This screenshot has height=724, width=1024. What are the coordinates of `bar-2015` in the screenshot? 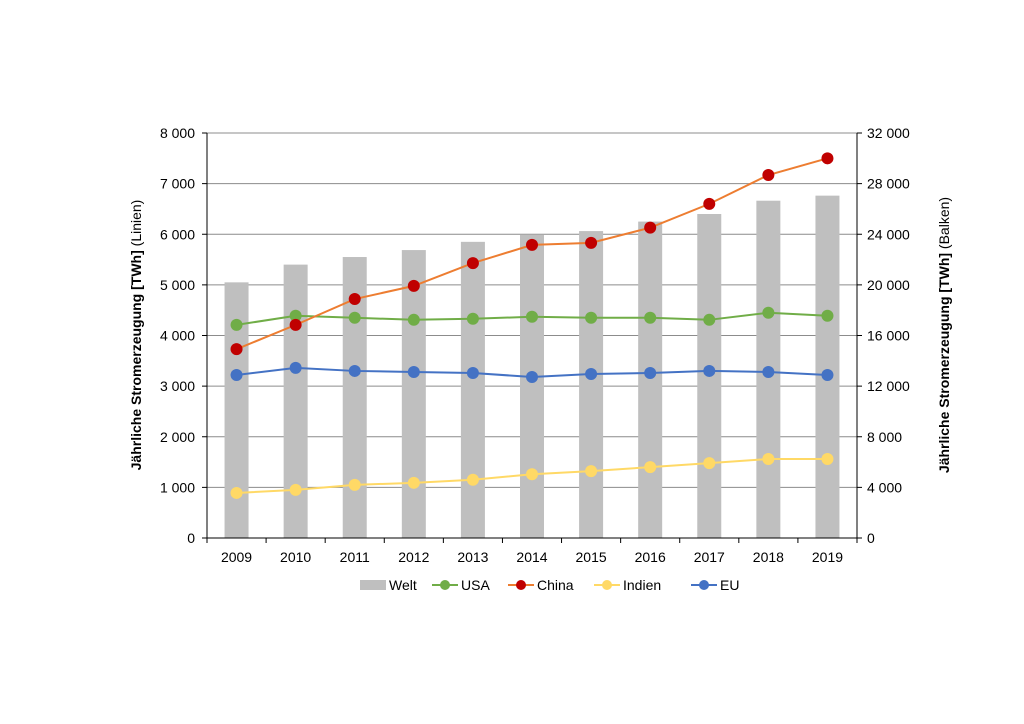 It's located at (591, 384).